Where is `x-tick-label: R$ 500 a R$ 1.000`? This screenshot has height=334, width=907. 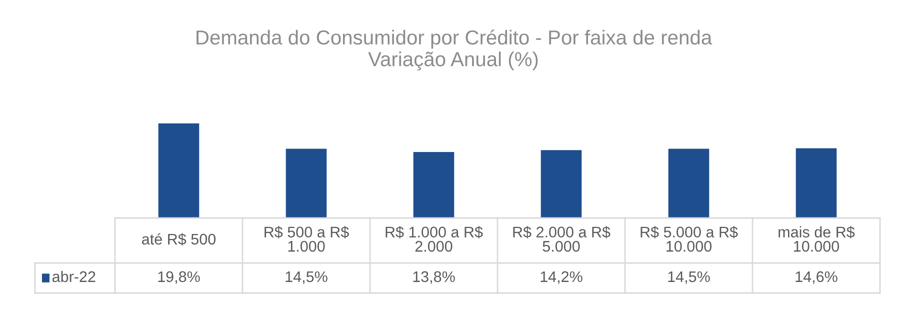 x-tick-label: R$ 500 a R$ 1.000 is located at coordinates (306, 239).